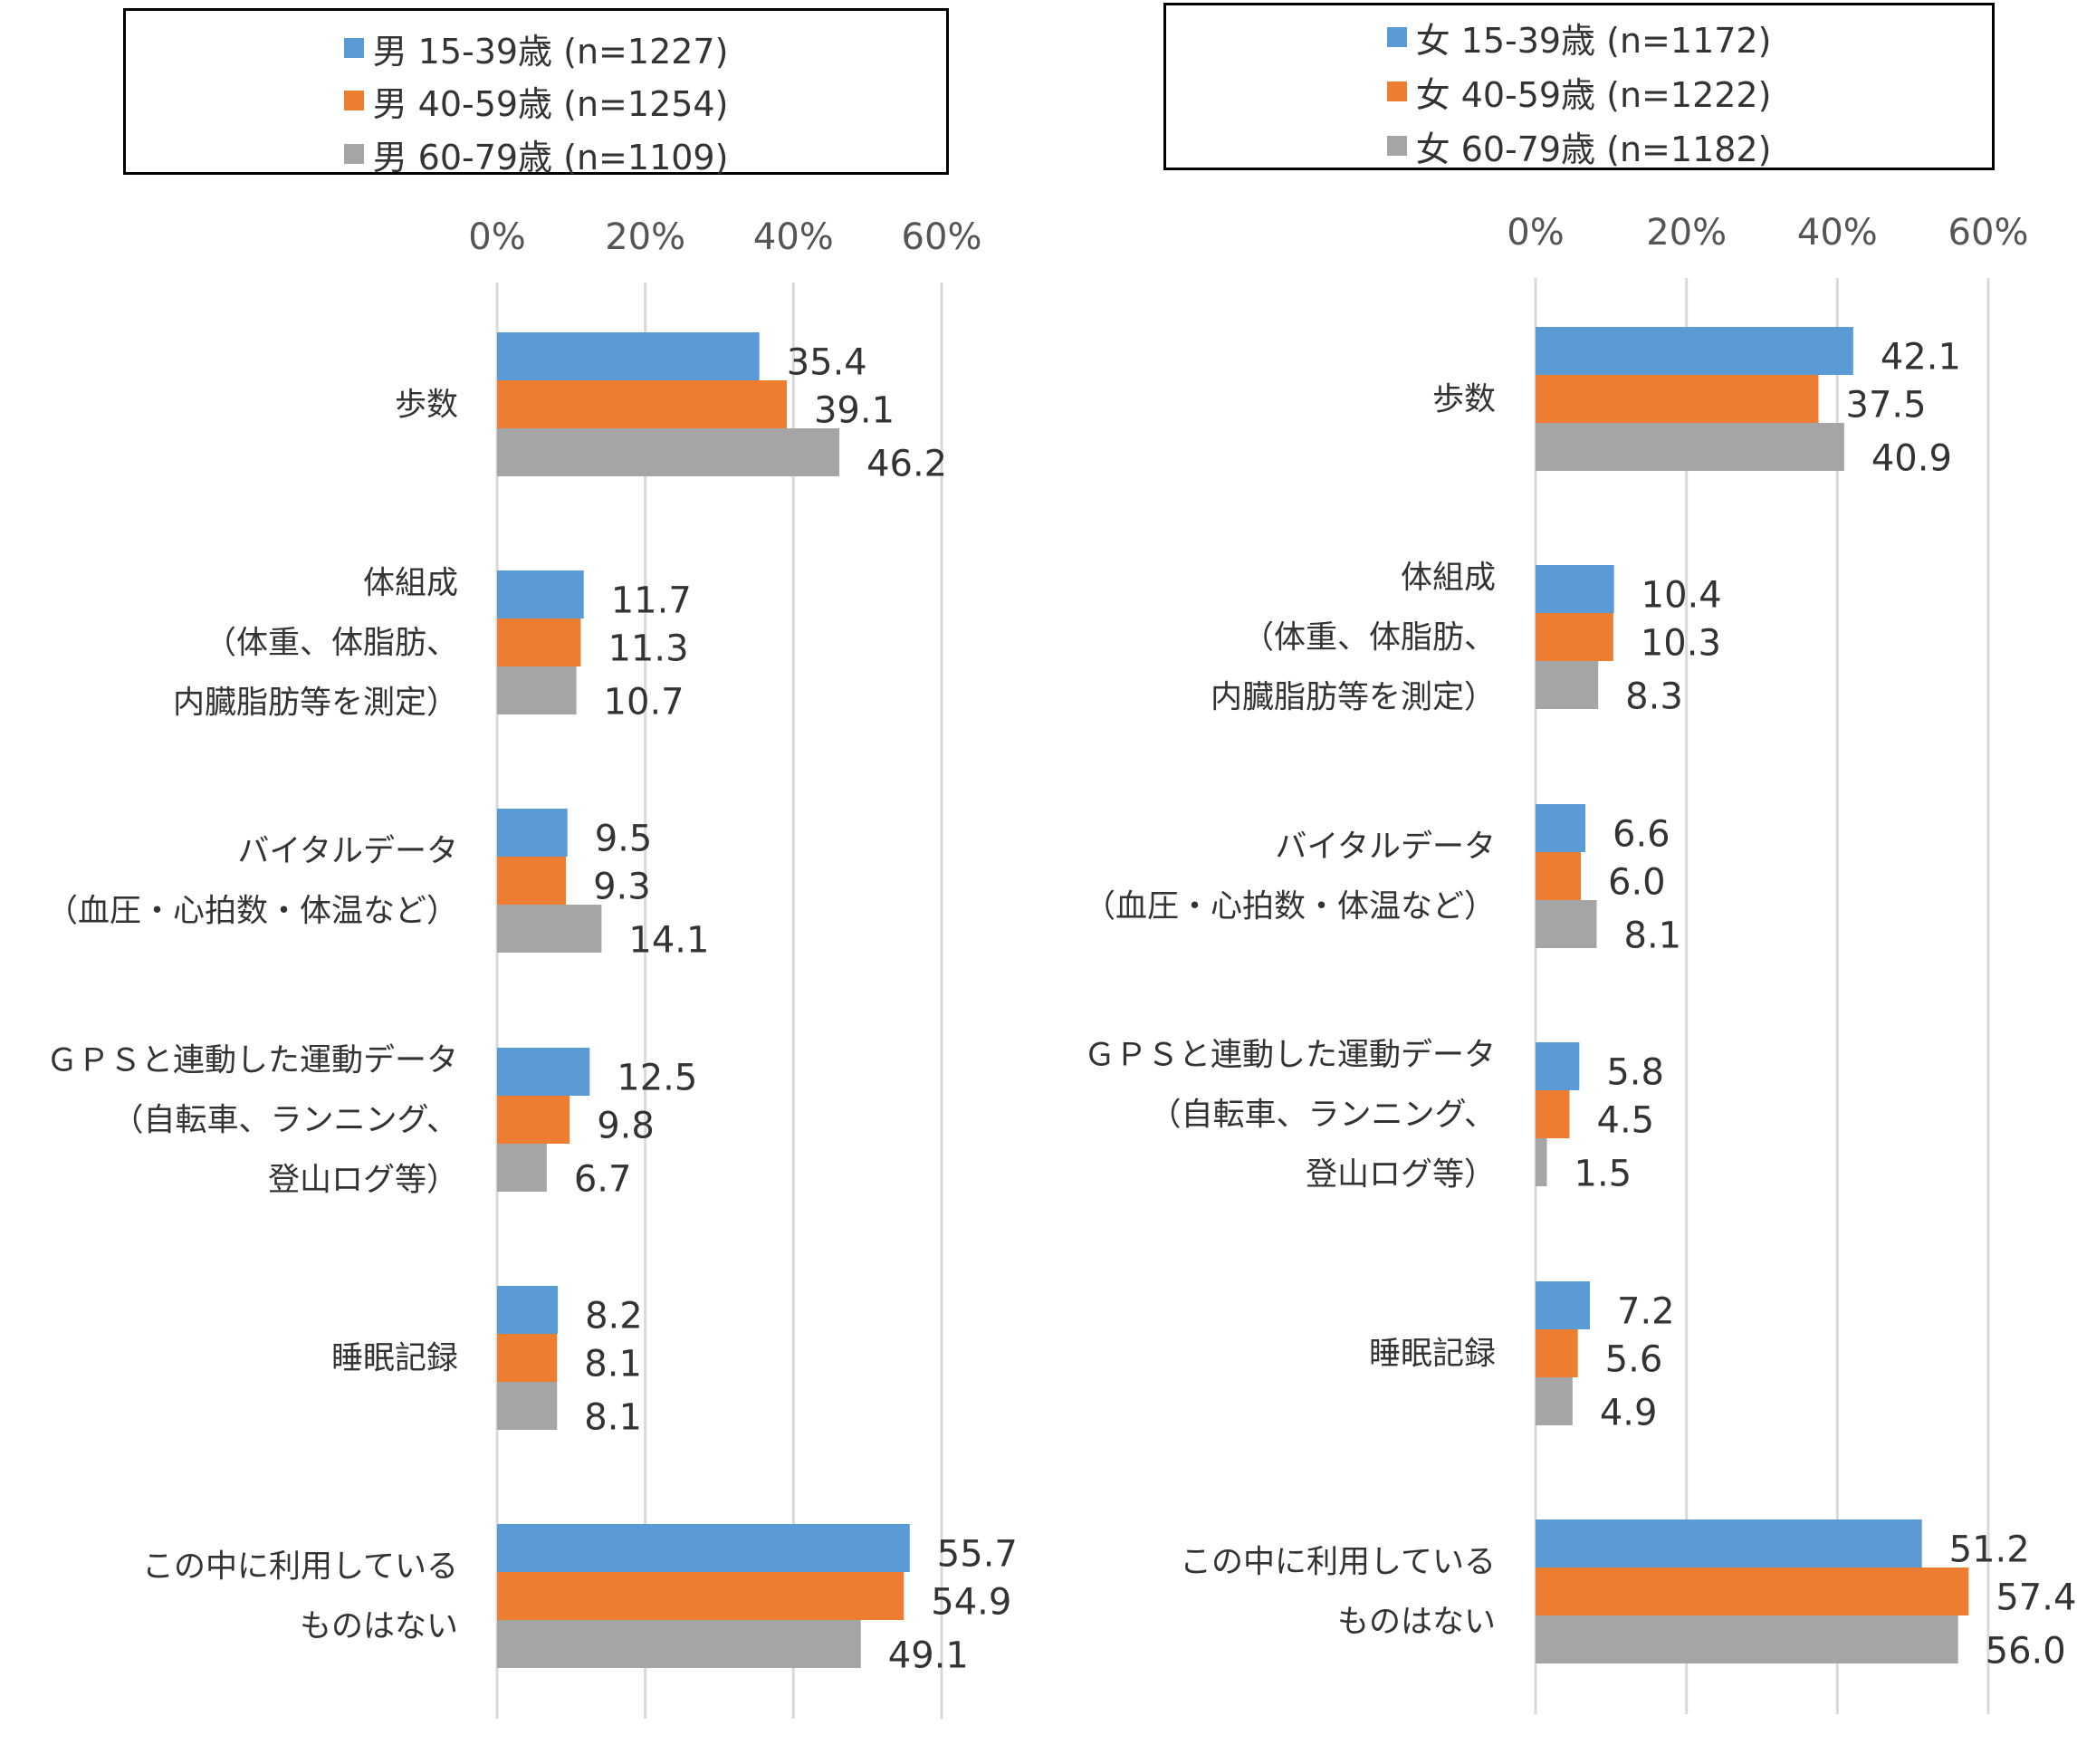 The height and width of the screenshot is (1764, 2077). I want to click on data-label: 51.2, so click(1990, 1550).